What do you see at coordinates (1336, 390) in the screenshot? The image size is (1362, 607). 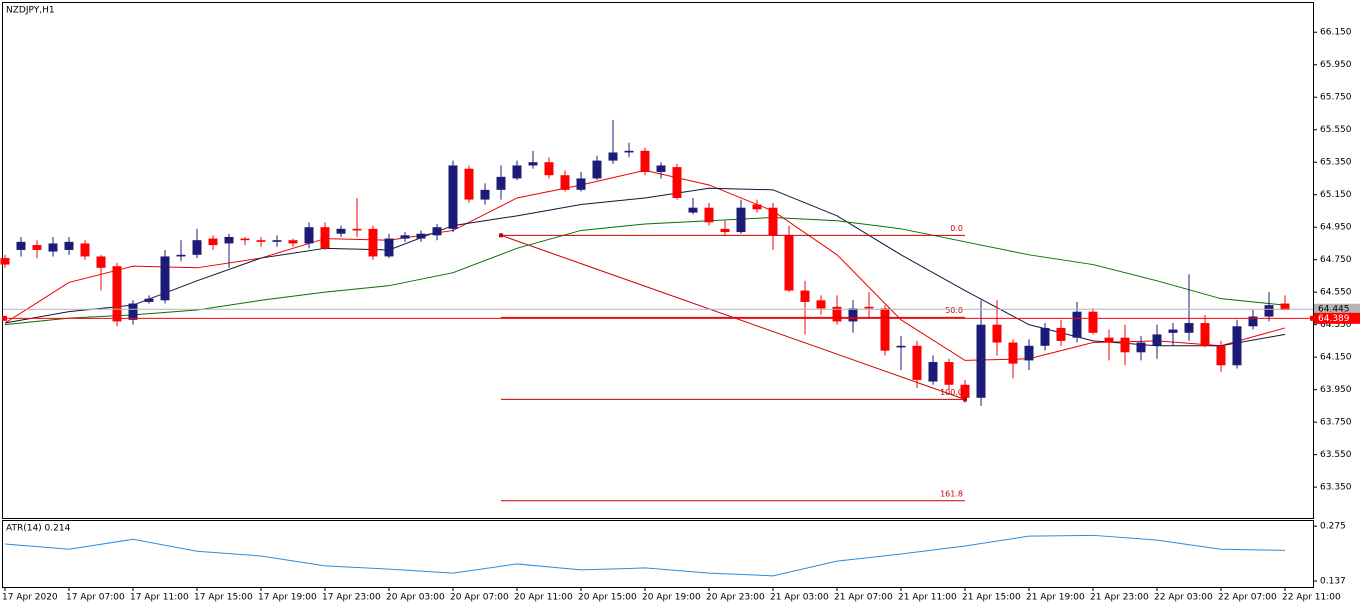 I see `y-tick-label: 63.950` at bounding box center [1336, 390].